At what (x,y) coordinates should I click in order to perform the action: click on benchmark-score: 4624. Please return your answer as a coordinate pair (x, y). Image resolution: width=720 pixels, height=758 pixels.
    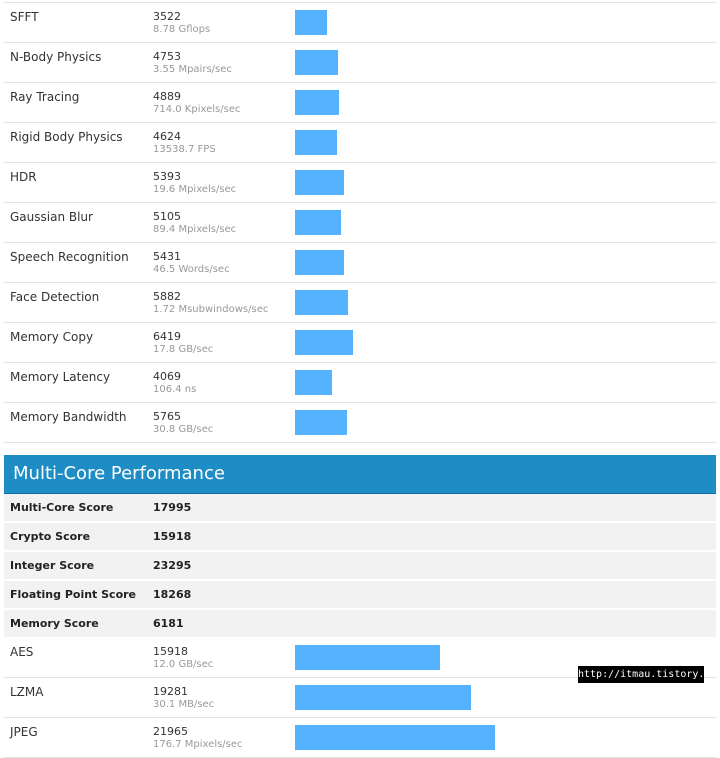
    Looking at the image, I should click on (167, 136).